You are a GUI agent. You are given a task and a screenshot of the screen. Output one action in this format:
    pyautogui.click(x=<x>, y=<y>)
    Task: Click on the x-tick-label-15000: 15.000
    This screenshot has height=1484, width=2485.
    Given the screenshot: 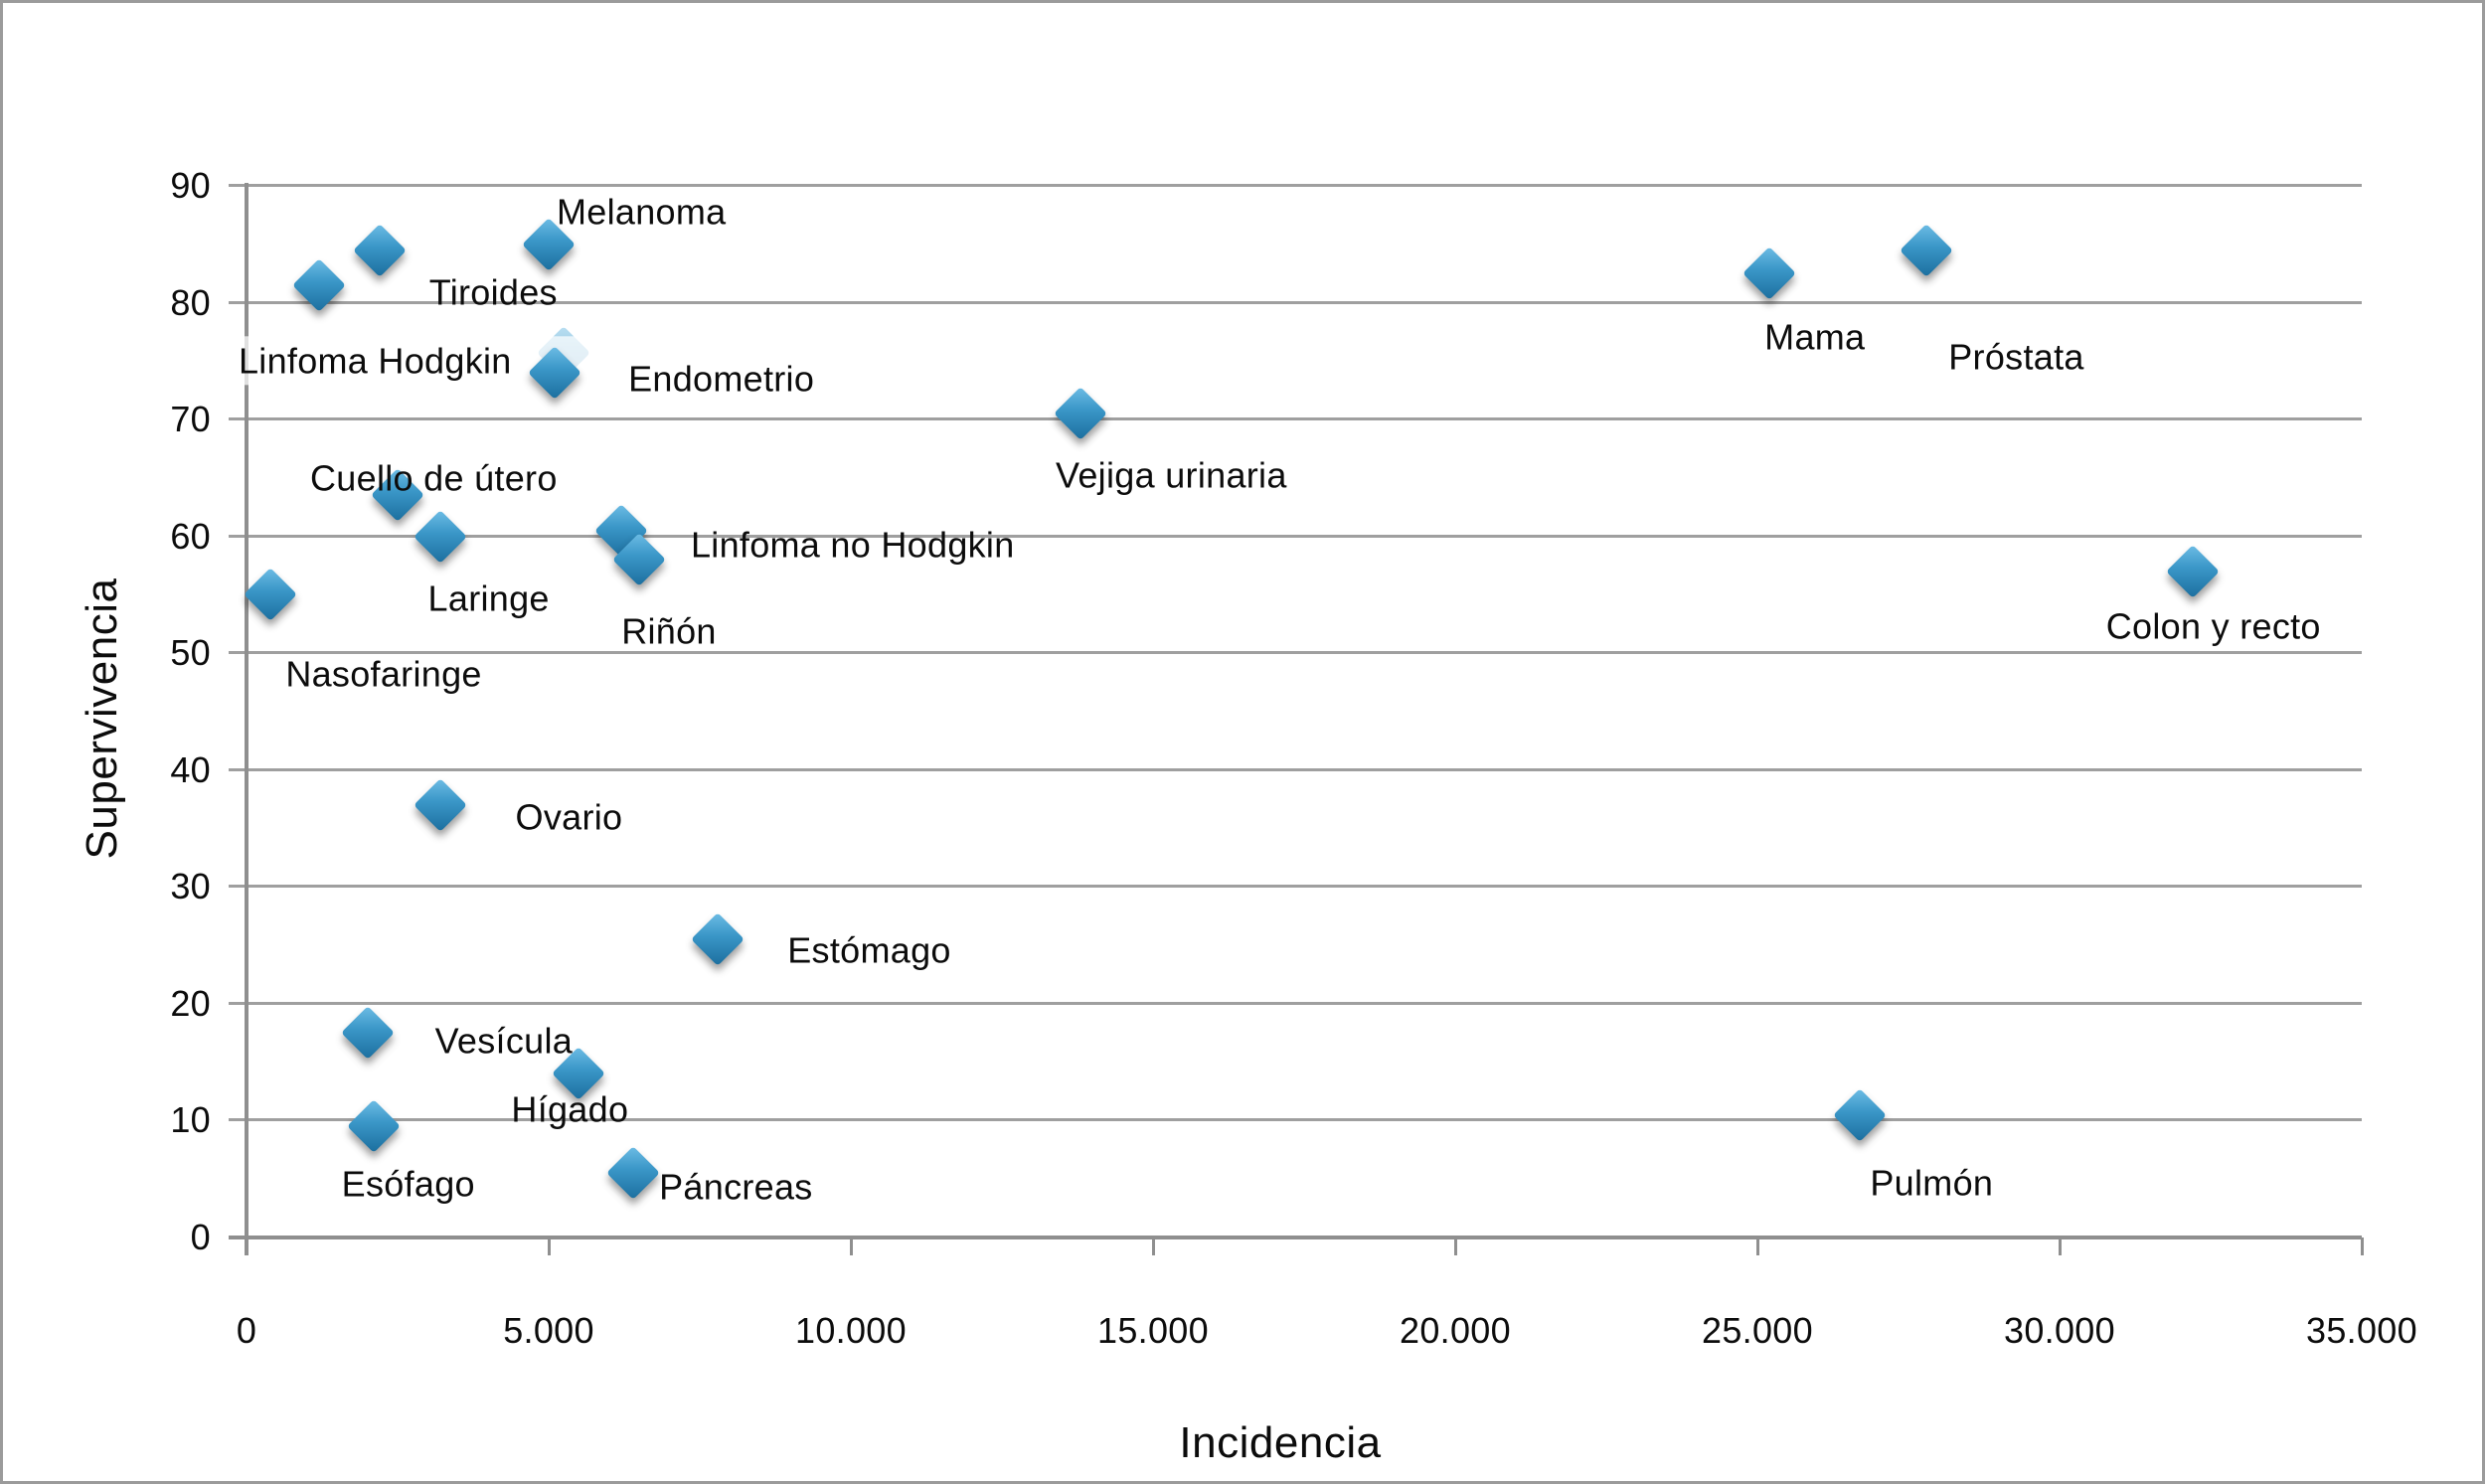 What is the action you would take?
    pyautogui.click(x=1153, y=1330)
    